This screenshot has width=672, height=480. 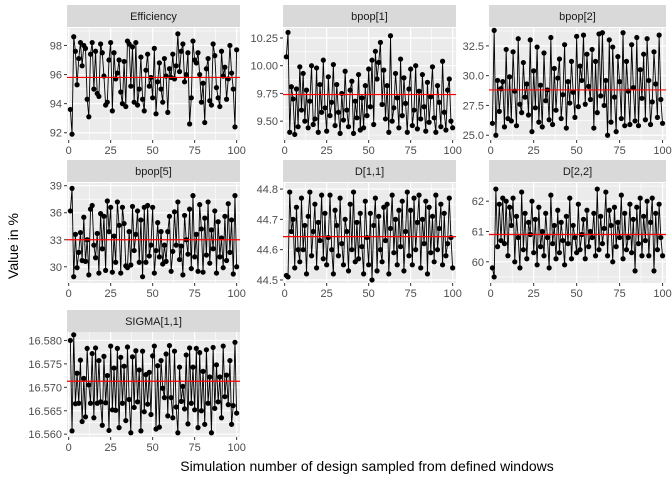 I want to click on facet-title: D[2,2], so click(x=577, y=172).